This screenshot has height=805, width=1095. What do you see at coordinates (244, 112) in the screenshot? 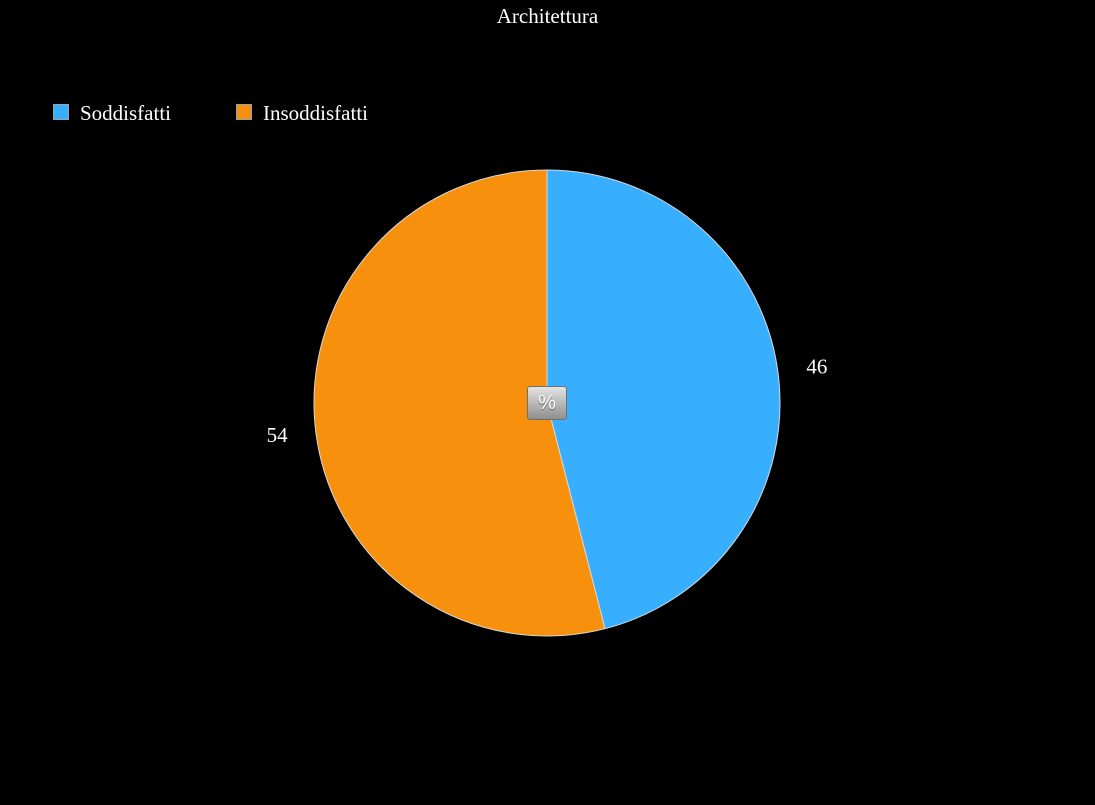
I see `legend-swatch-insoddisfatti` at bounding box center [244, 112].